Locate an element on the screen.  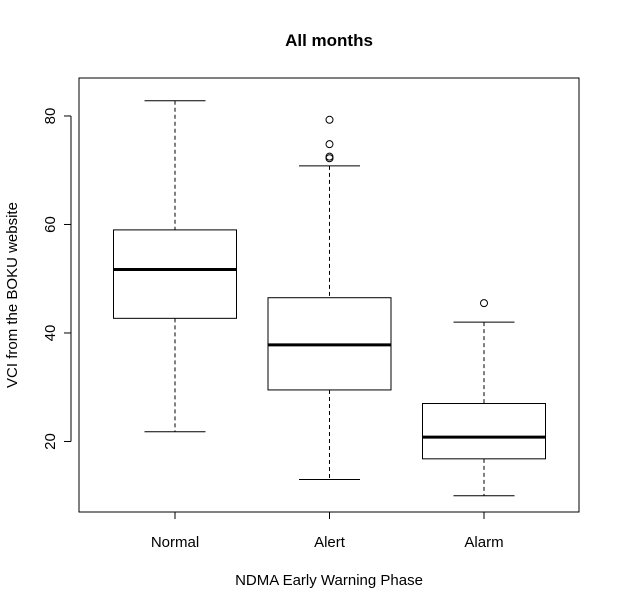
y-tick-label: 20 is located at coordinates (50, 441).